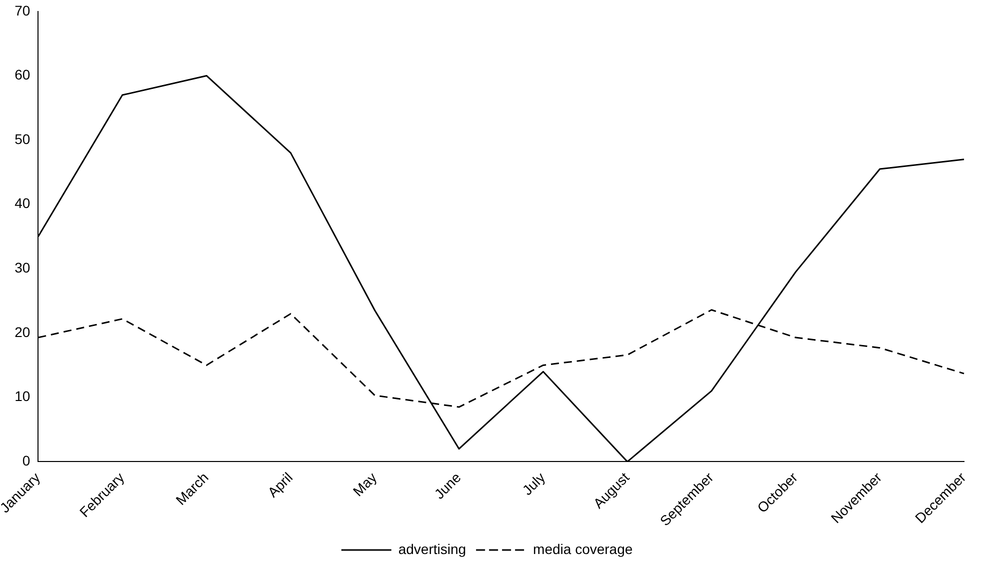 The width and height of the screenshot is (994, 577). Describe the element at coordinates (22, 332) in the screenshot. I see `y-tick-label: 20` at that location.